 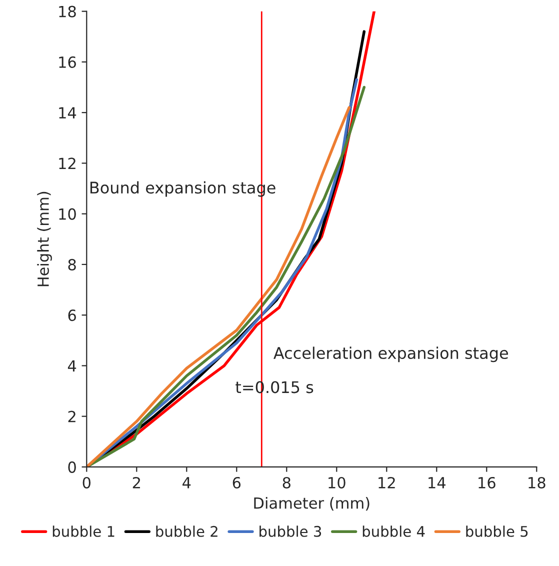 I want to click on annotation: Acceleration expansion stage, so click(x=391, y=354).